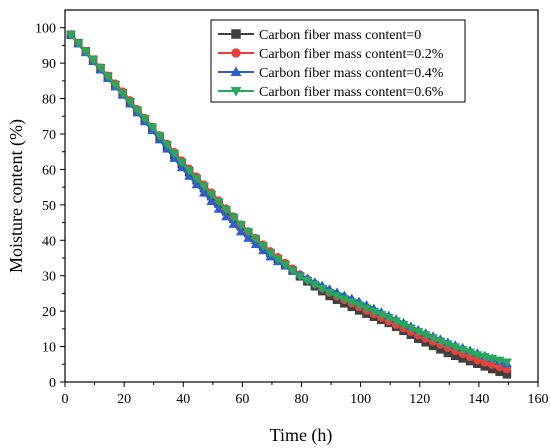 The height and width of the screenshot is (448, 550). What do you see at coordinates (49, 277) in the screenshot?
I see `y-tick-label: 30` at bounding box center [49, 277].